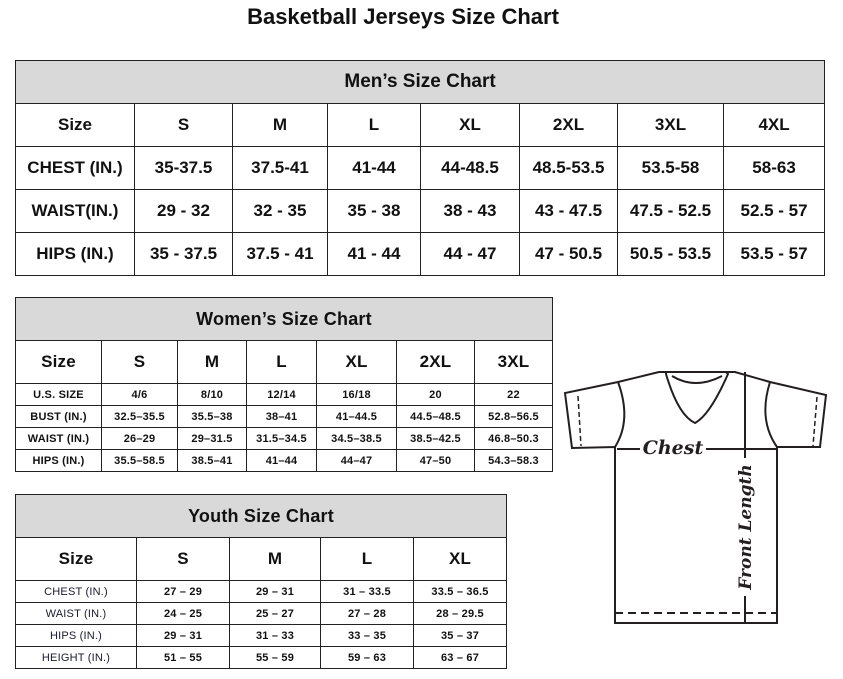  I want to click on table-cell: 35.5–38, so click(212, 416).